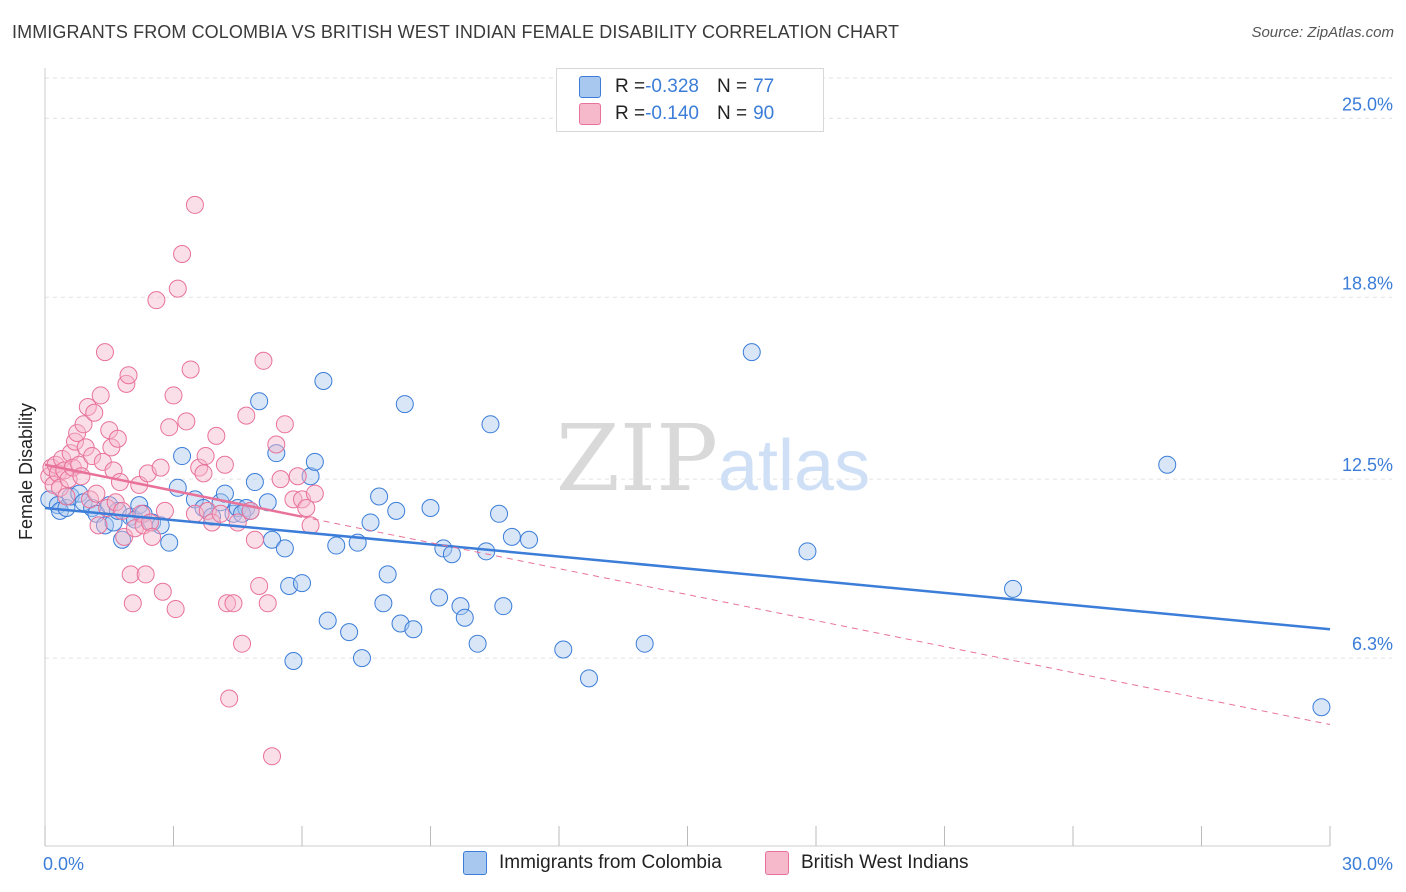  I want to click on watermark-atlas: atlas, so click(794, 466).